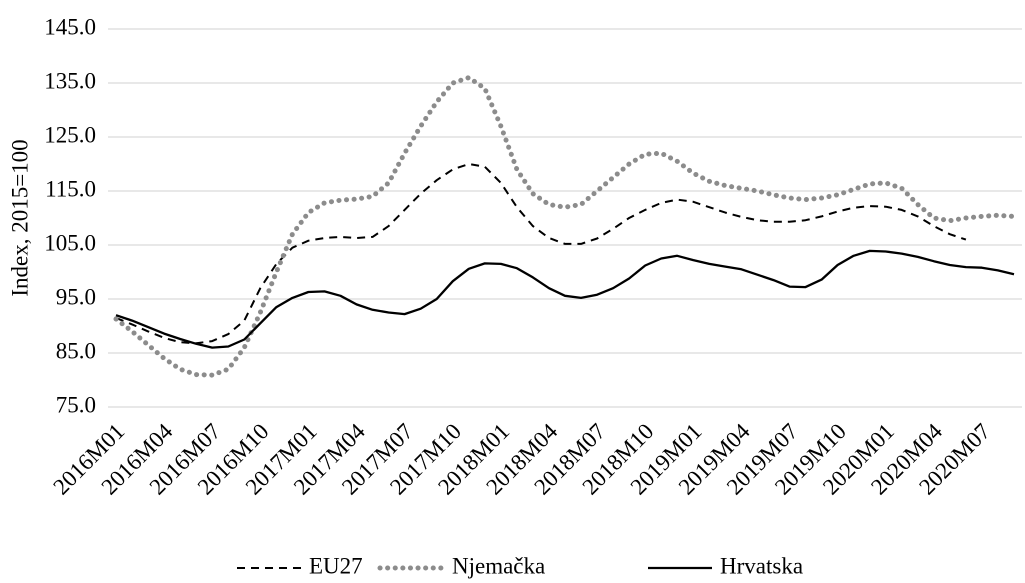 This screenshot has height=583, width=1025. I want to click on y-axis-label: Index, 2015=100, so click(19, 217).